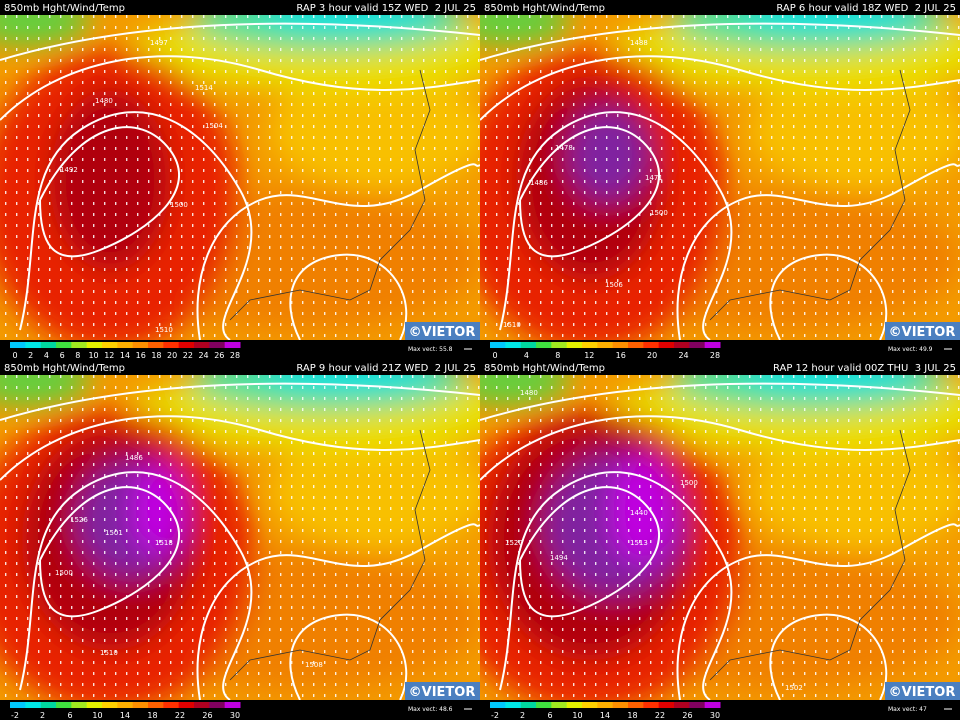  Describe the element at coordinates (907, 709) in the screenshot. I see `max-vector: Max vect: 47` at that location.